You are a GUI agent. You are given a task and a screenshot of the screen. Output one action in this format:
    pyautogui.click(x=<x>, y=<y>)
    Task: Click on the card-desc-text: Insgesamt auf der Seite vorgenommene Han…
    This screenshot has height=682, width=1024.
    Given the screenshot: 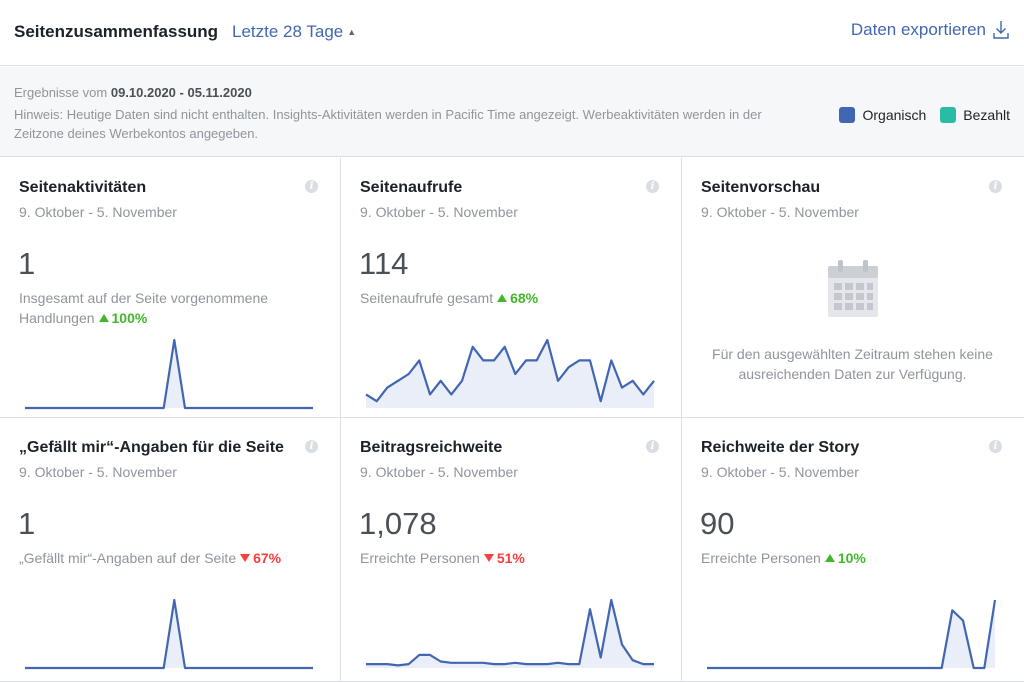 What is the action you would take?
    pyautogui.click(x=144, y=308)
    